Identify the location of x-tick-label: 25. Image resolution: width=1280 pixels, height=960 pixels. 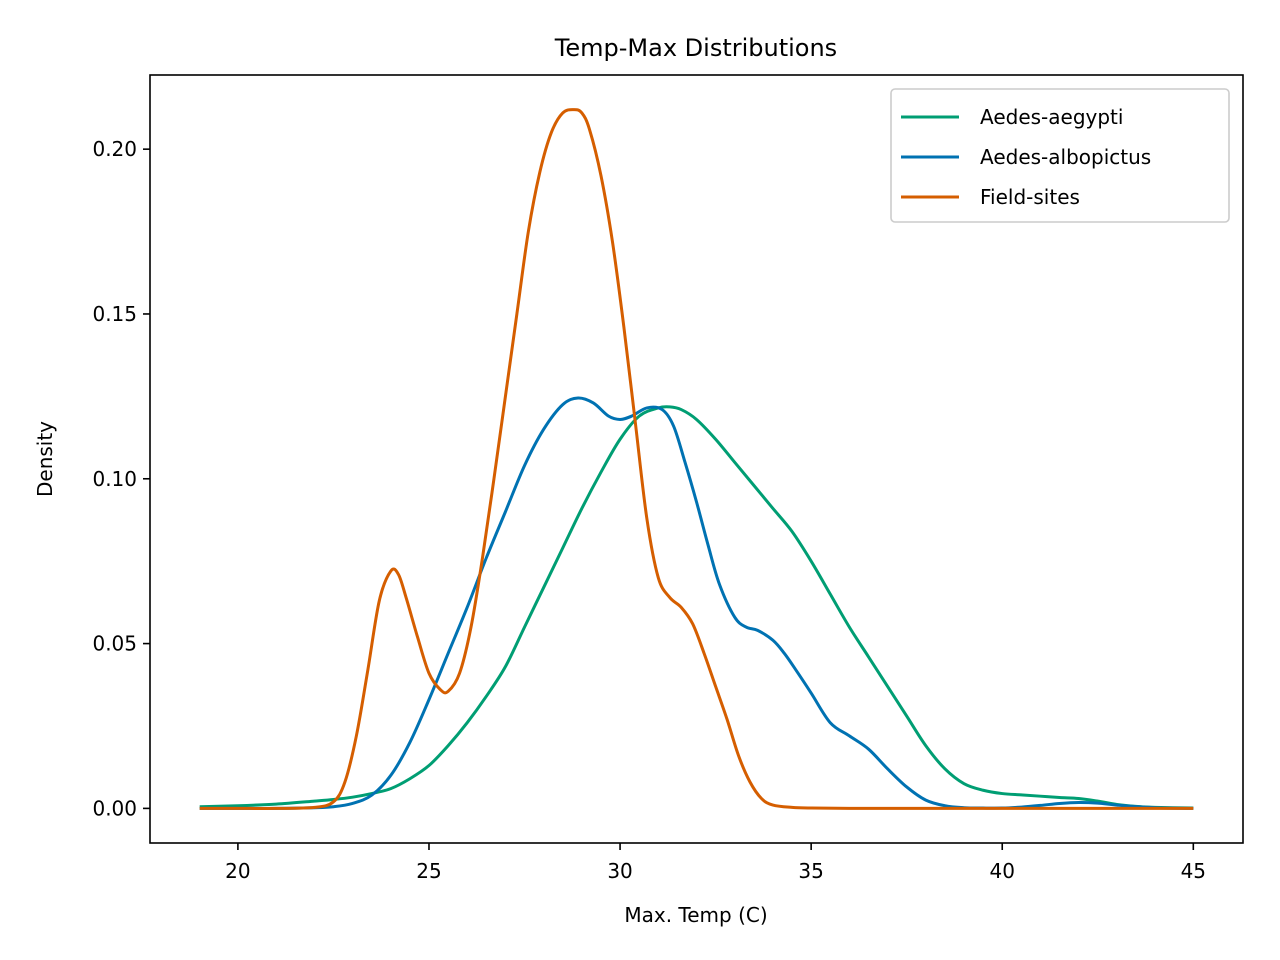
(428, 871).